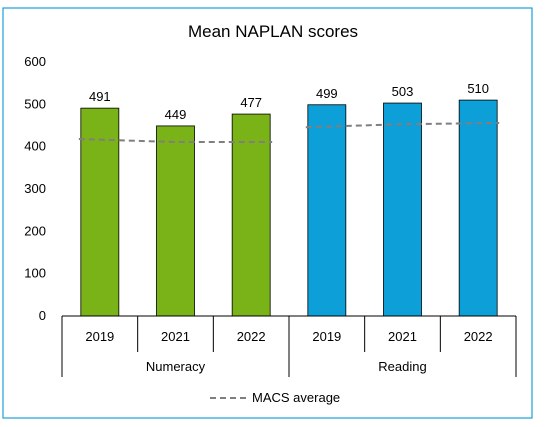 The height and width of the screenshot is (427, 559). I want to click on y-tick-label: 500, so click(35, 103).